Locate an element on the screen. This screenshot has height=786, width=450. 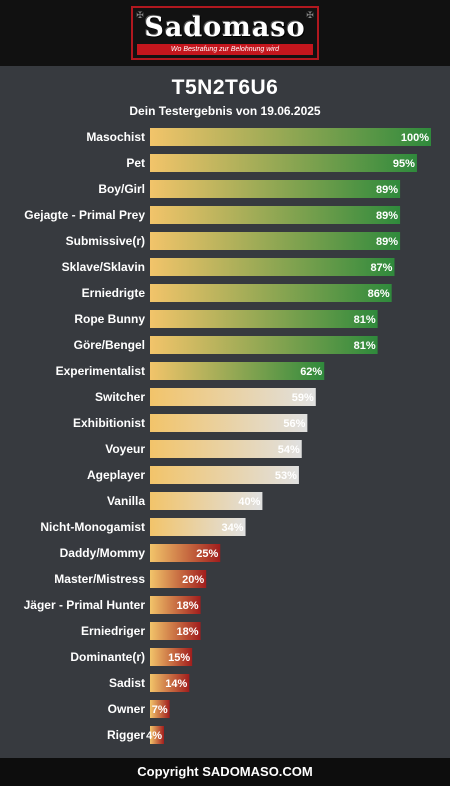
category-label: Erniedriger is located at coordinates (113, 631).